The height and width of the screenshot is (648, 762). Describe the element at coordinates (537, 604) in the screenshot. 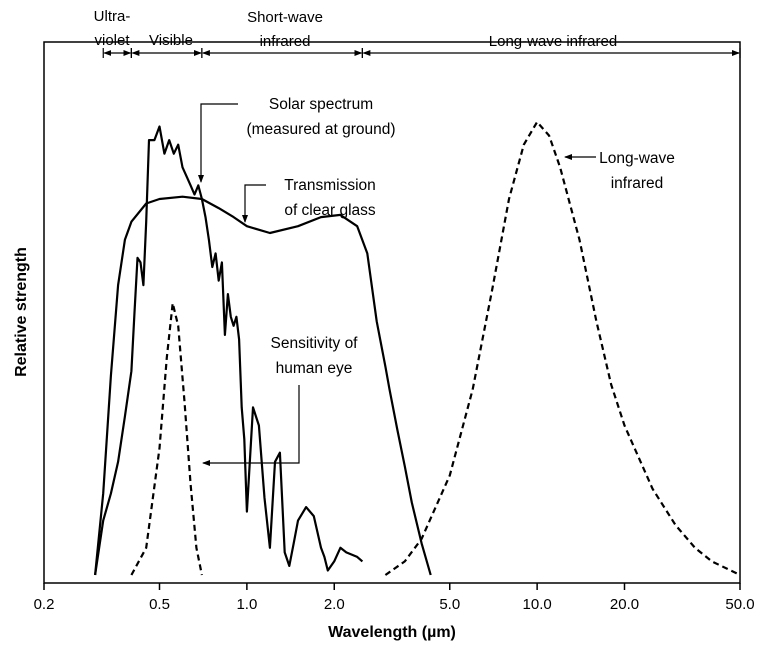

I see `x-tick-label: 10.0` at that location.